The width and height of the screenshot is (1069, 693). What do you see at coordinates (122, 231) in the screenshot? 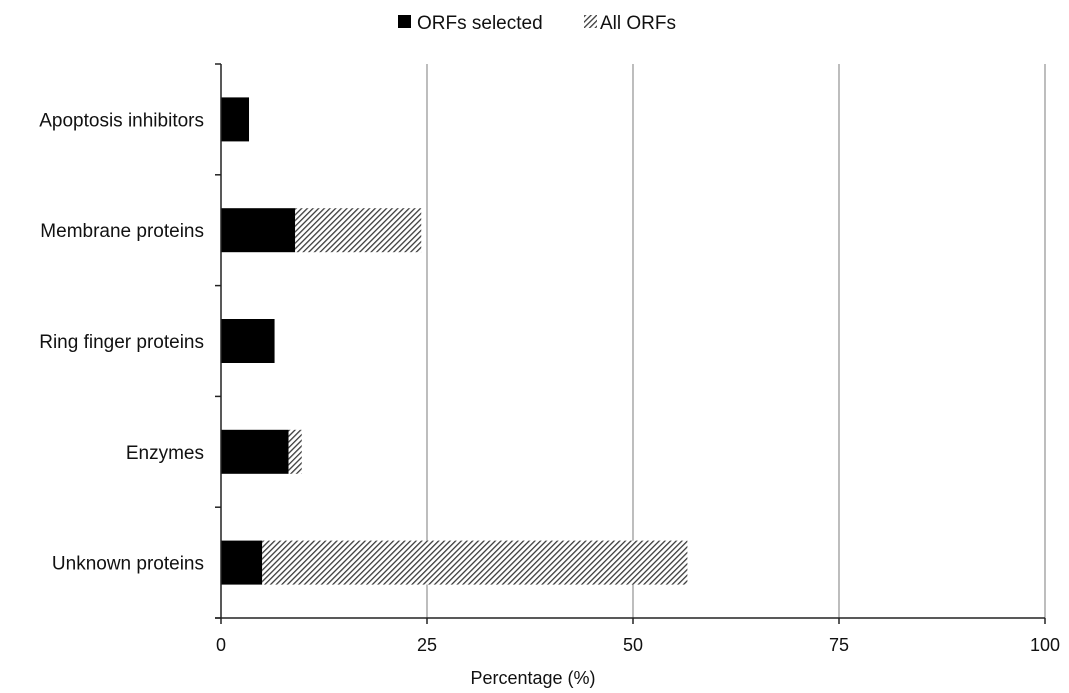
I see `category-label-1: Membrane proteins` at bounding box center [122, 231].